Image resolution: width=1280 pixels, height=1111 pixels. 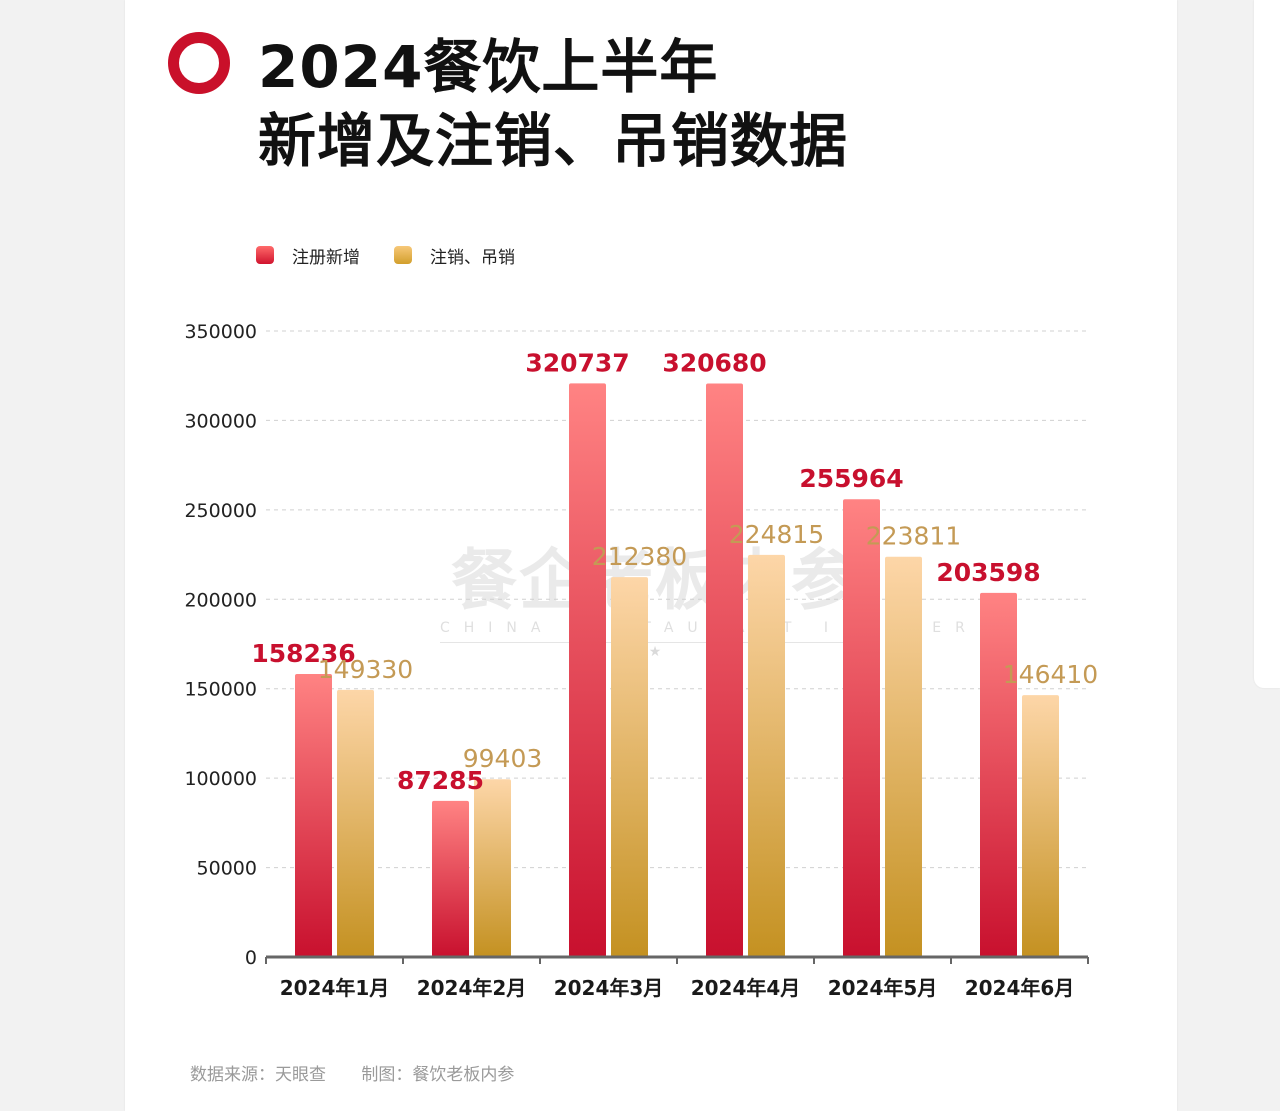 I want to click on ring-logo-icon, so click(x=199, y=63).